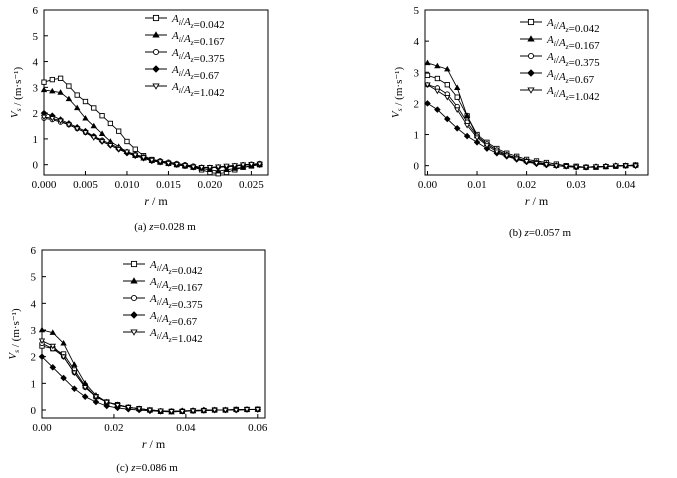  What do you see at coordinates (428, 185) in the screenshot?
I see `x-tick-label: 0.00` at bounding box center [428, 185].